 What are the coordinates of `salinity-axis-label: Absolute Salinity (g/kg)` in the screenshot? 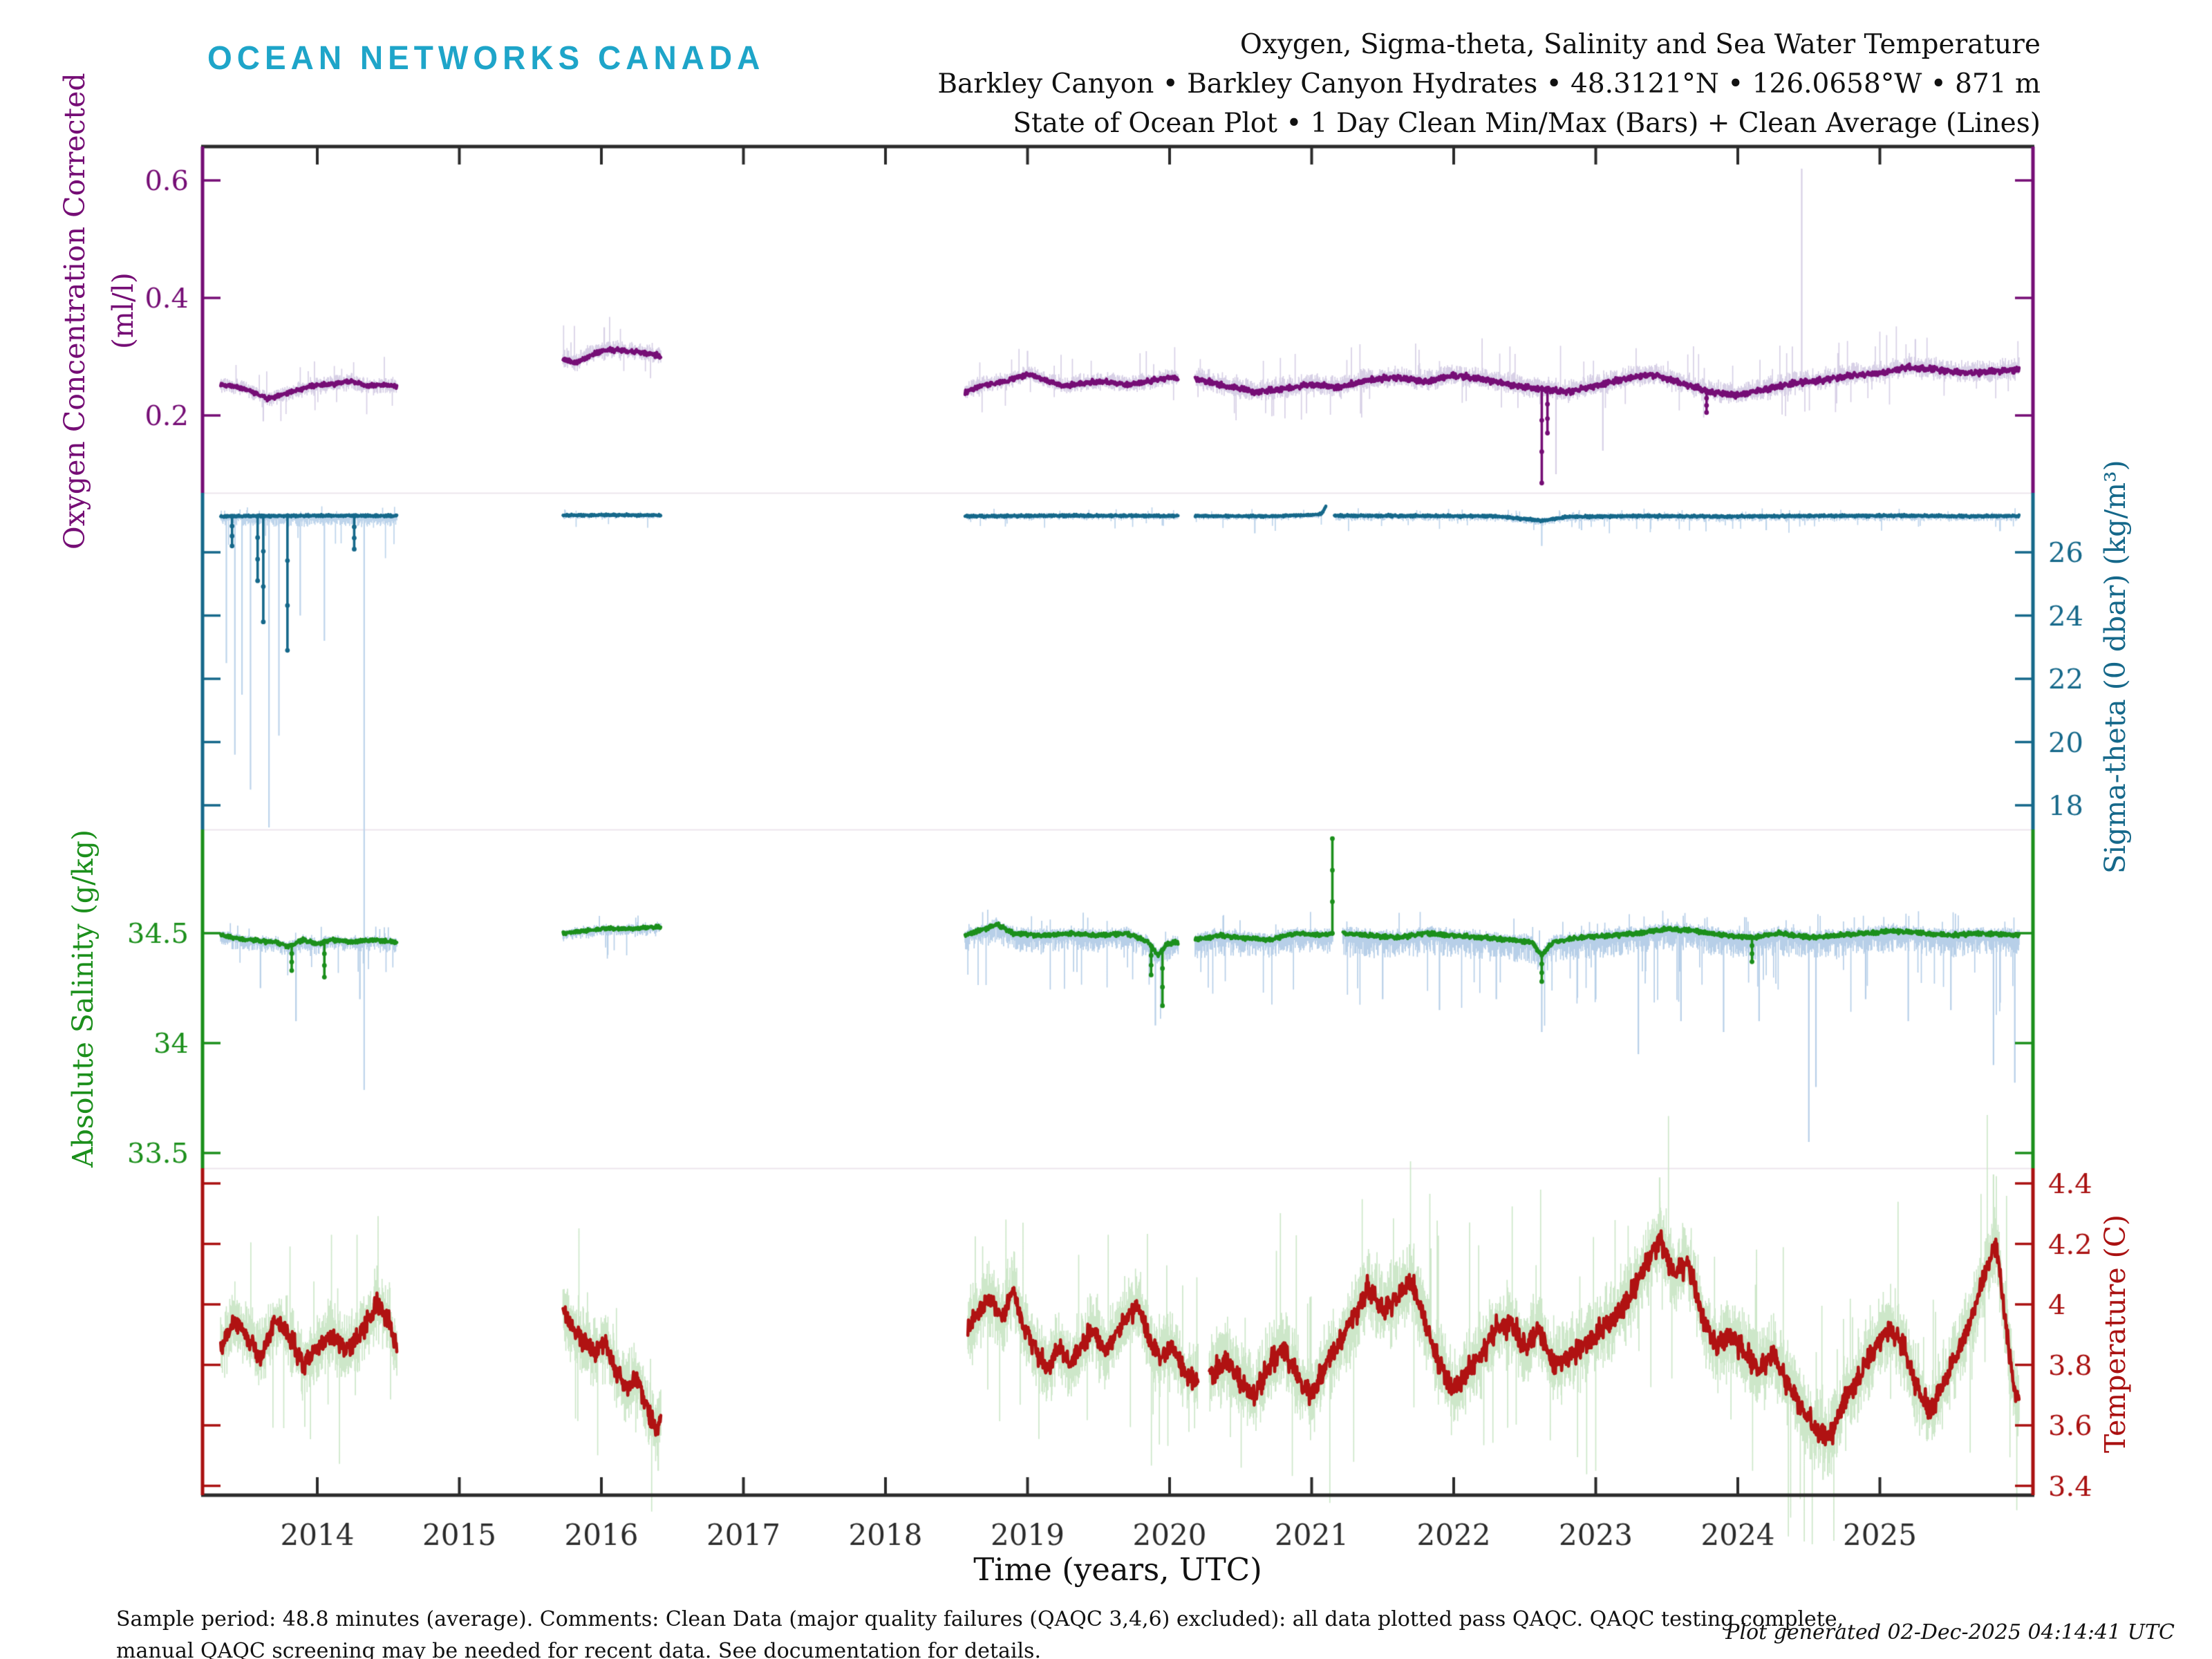 It's located at (83, 999).